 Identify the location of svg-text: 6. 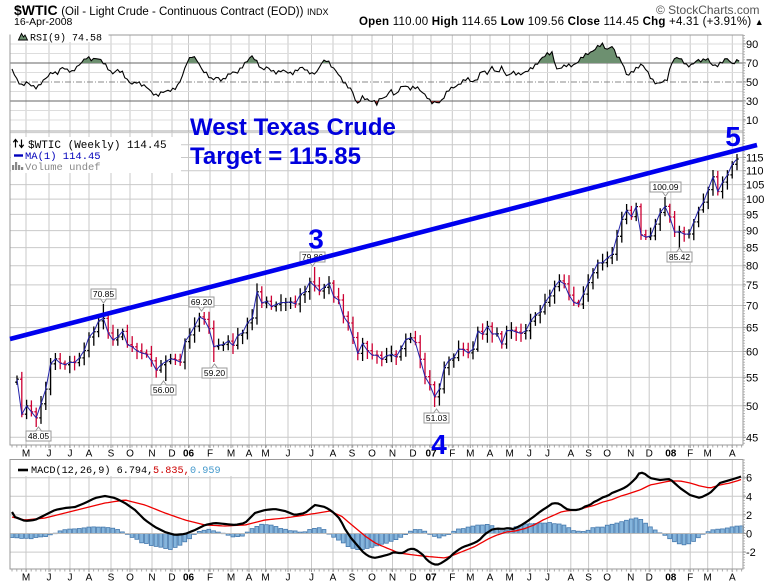
(749, 479).